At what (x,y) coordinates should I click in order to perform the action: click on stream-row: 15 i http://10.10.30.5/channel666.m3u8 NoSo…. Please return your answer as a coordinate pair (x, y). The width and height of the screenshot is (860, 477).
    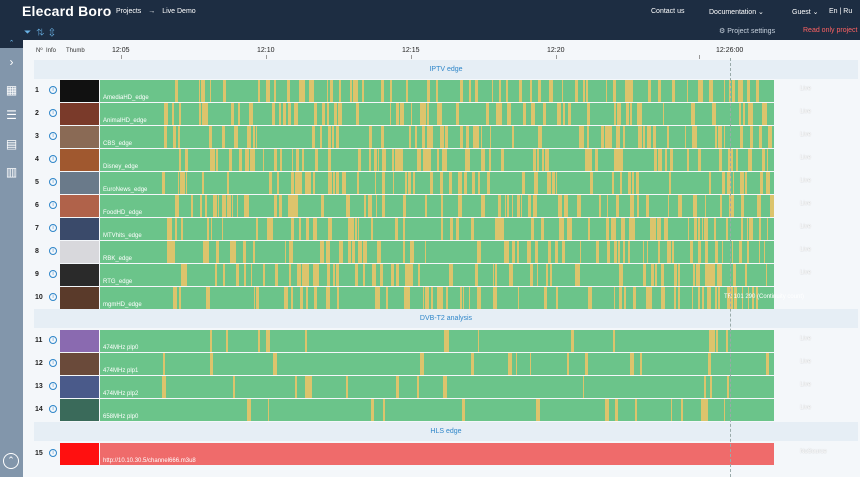
    Looking at the image, I should click on (441, 454).